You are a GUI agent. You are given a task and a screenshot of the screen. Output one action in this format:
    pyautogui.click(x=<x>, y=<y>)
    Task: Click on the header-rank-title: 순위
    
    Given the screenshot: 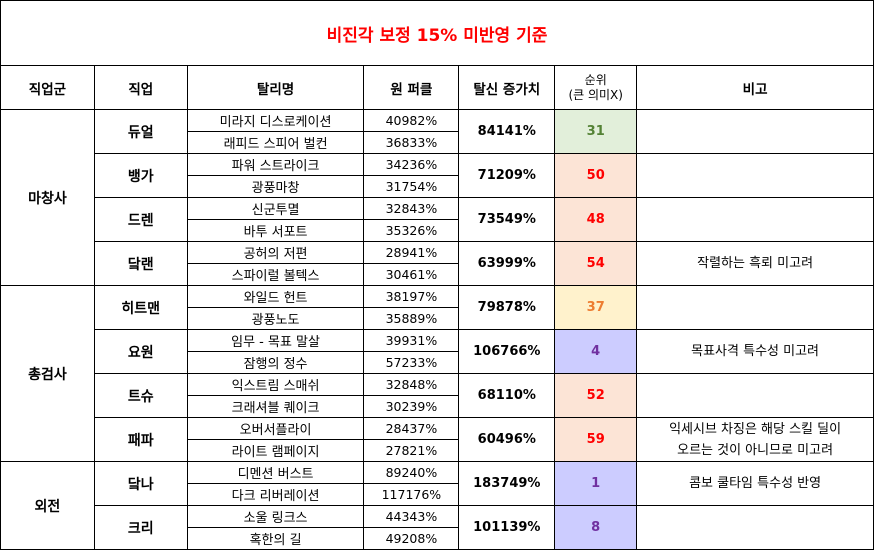 What is the action you would take?
    pyautogui.click(x=595, y=79)
    